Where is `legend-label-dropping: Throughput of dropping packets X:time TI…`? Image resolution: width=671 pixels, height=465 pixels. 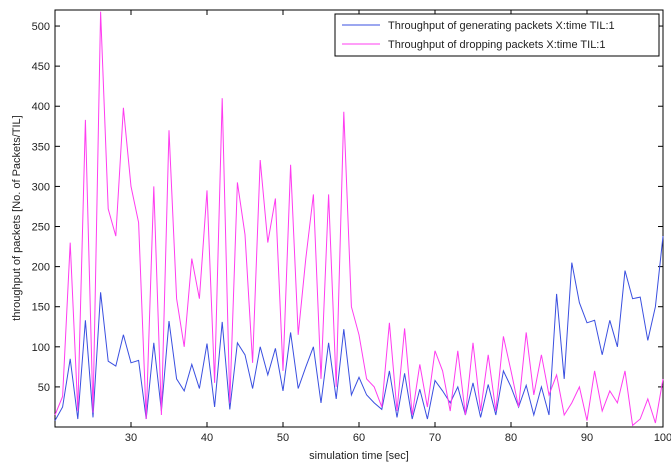 legend-label-dropping: Throughput of dropping packets X:time TI… is located at coordinates (496, 45).